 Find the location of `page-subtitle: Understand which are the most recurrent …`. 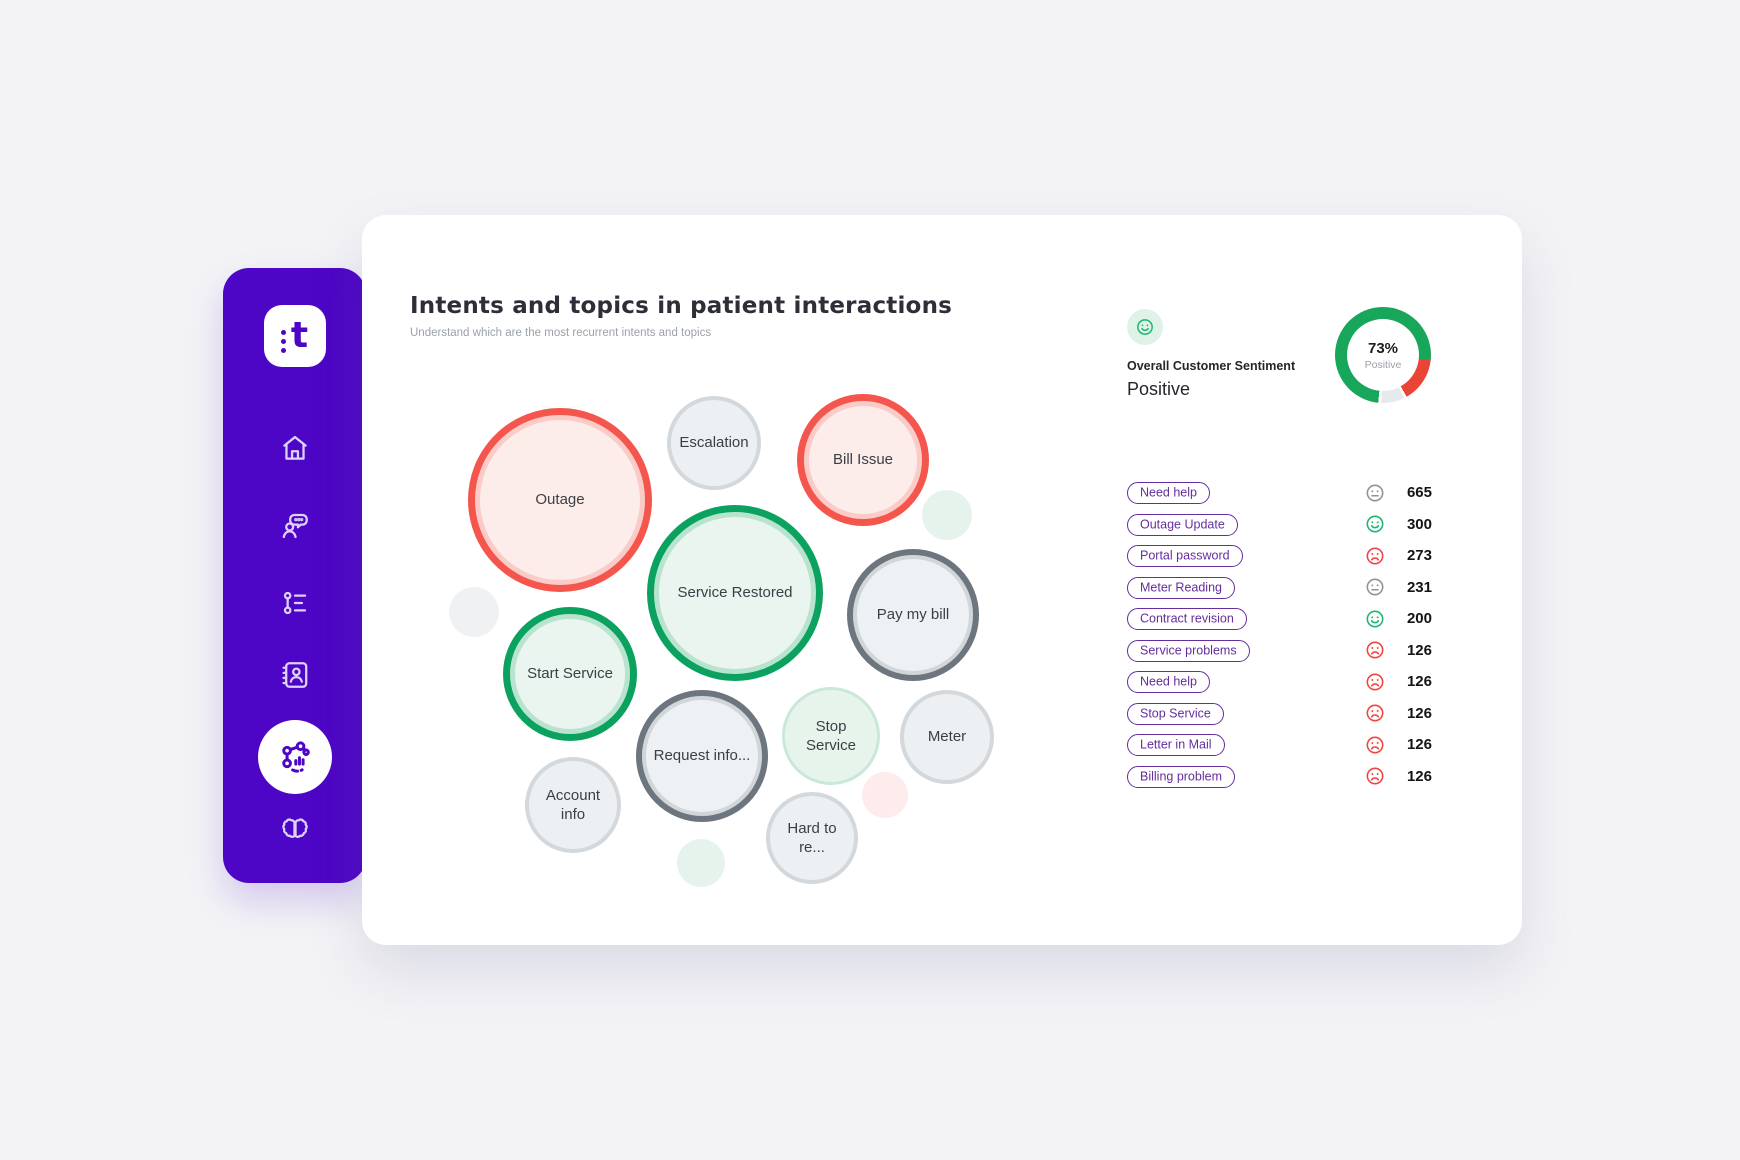

page-subtitle: Understand which are the most recurrent … is located at coordinates (561, 333).